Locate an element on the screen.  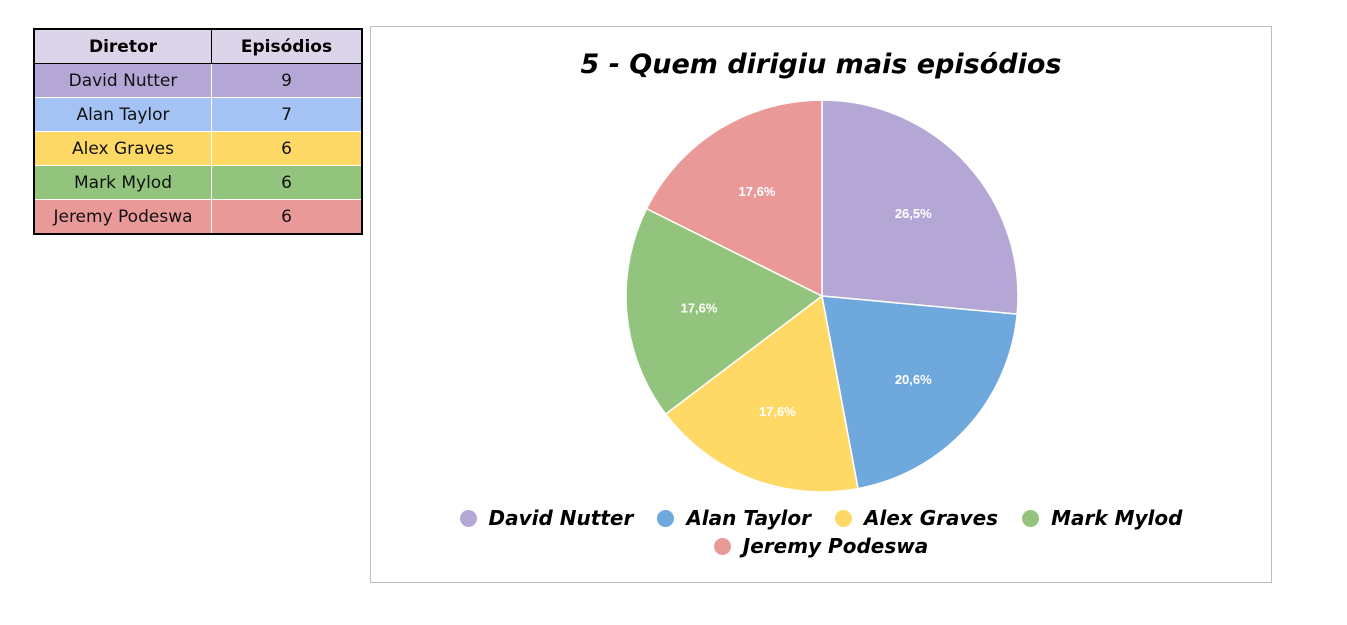
cell-diretor: Alan Taylor is located at coordinates (122, 114).